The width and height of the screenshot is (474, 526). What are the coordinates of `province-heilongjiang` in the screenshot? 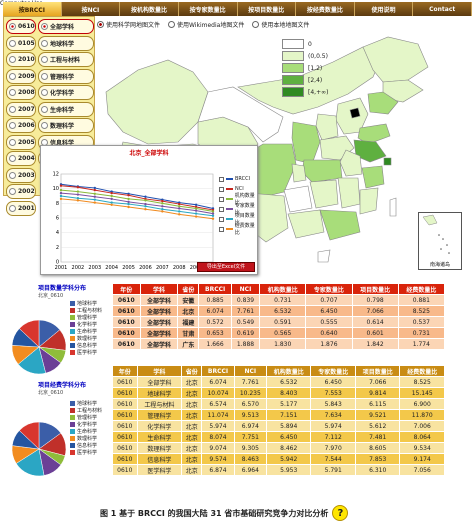 It's located at (395, 59).